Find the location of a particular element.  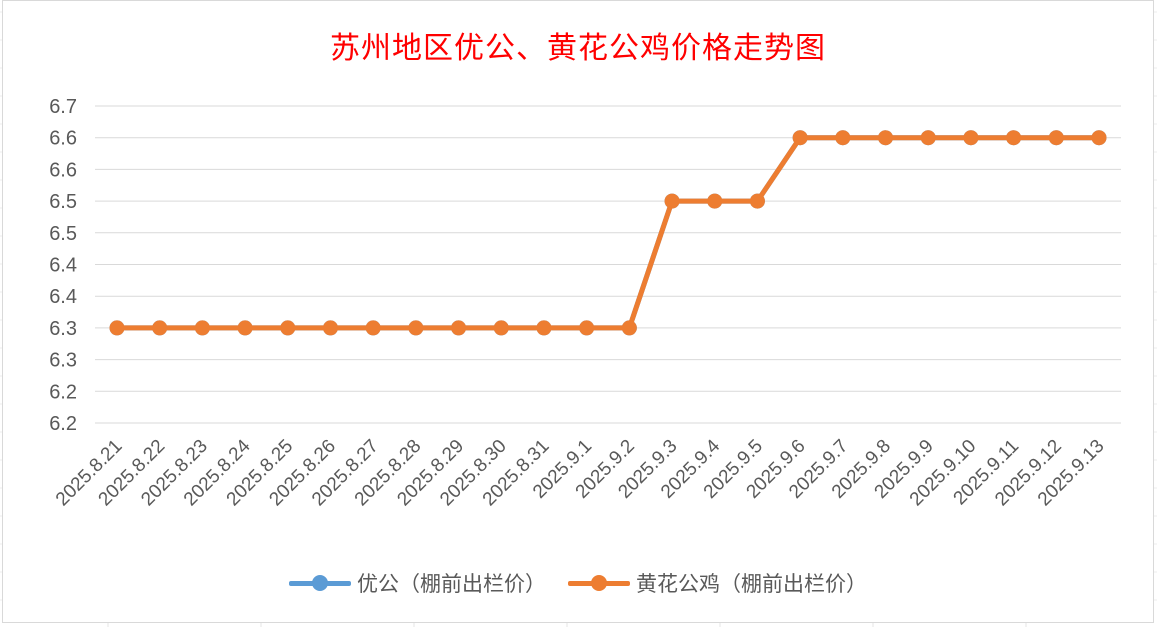

legend-item-1: 黄花公鸡（棚前出栏价） is located at coordinates (717, 583).